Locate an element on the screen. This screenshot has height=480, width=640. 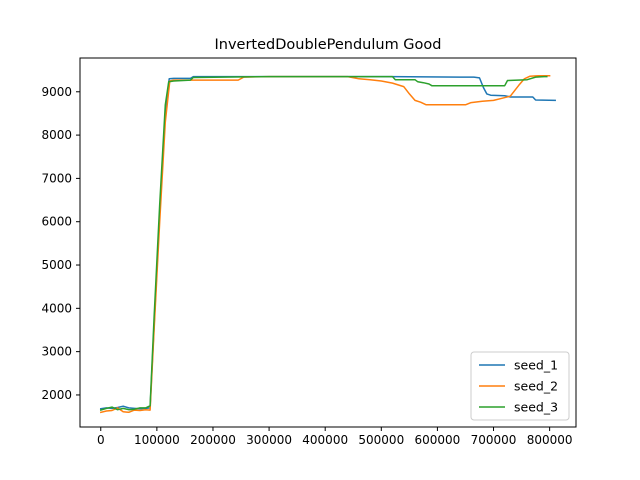
legend-label-seed_2: seed_2 is located at coordinates (536, 386).